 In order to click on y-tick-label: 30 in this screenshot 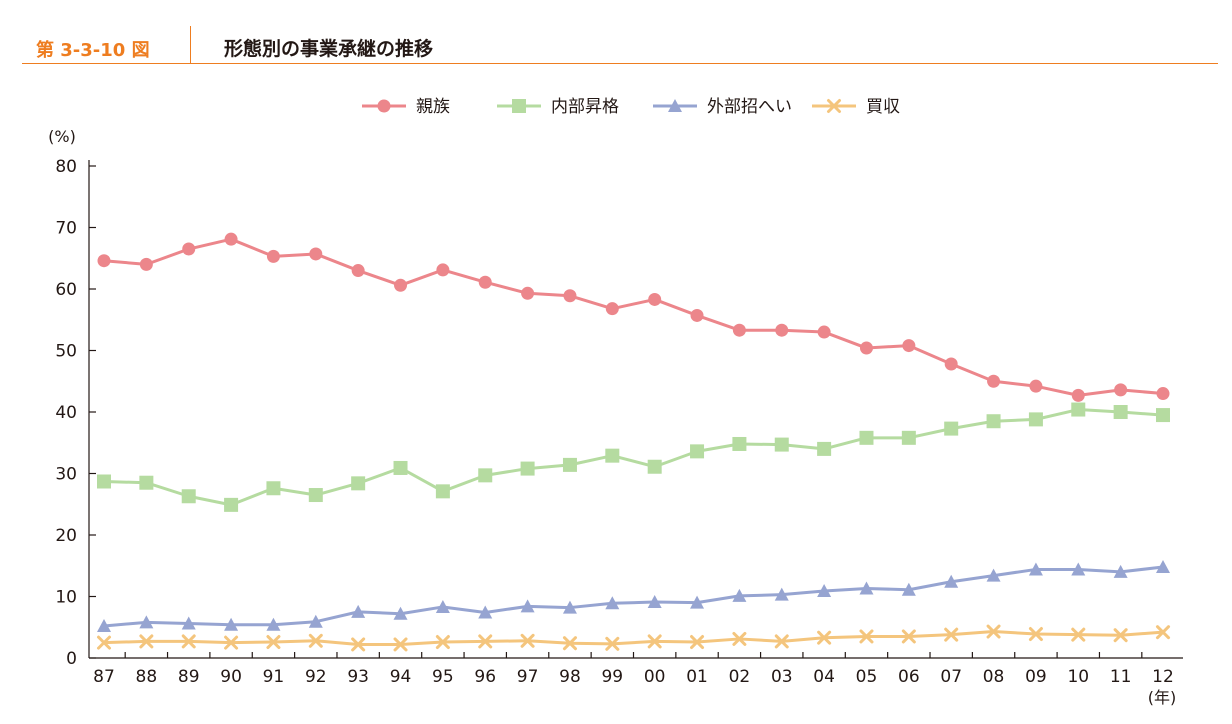, I will do `click(66, 475)`.